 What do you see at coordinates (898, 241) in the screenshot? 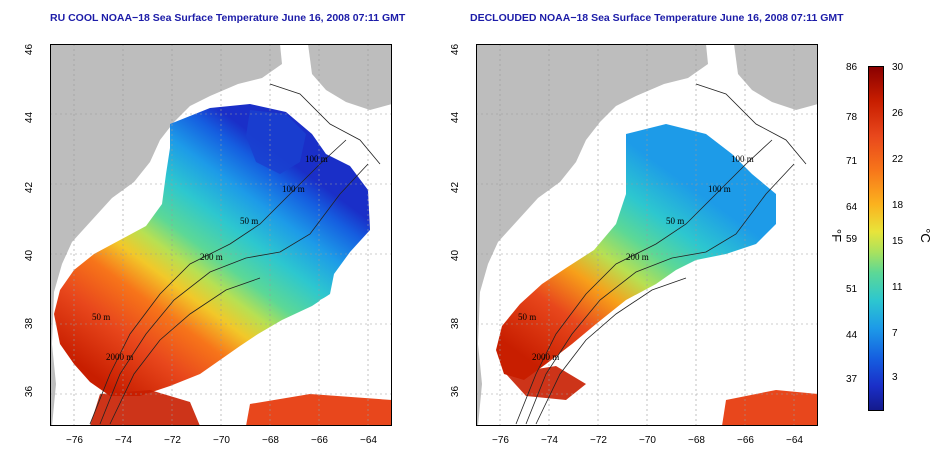
I see `colorbar-celsius-tick: 15` at bounding box center [898, 241].